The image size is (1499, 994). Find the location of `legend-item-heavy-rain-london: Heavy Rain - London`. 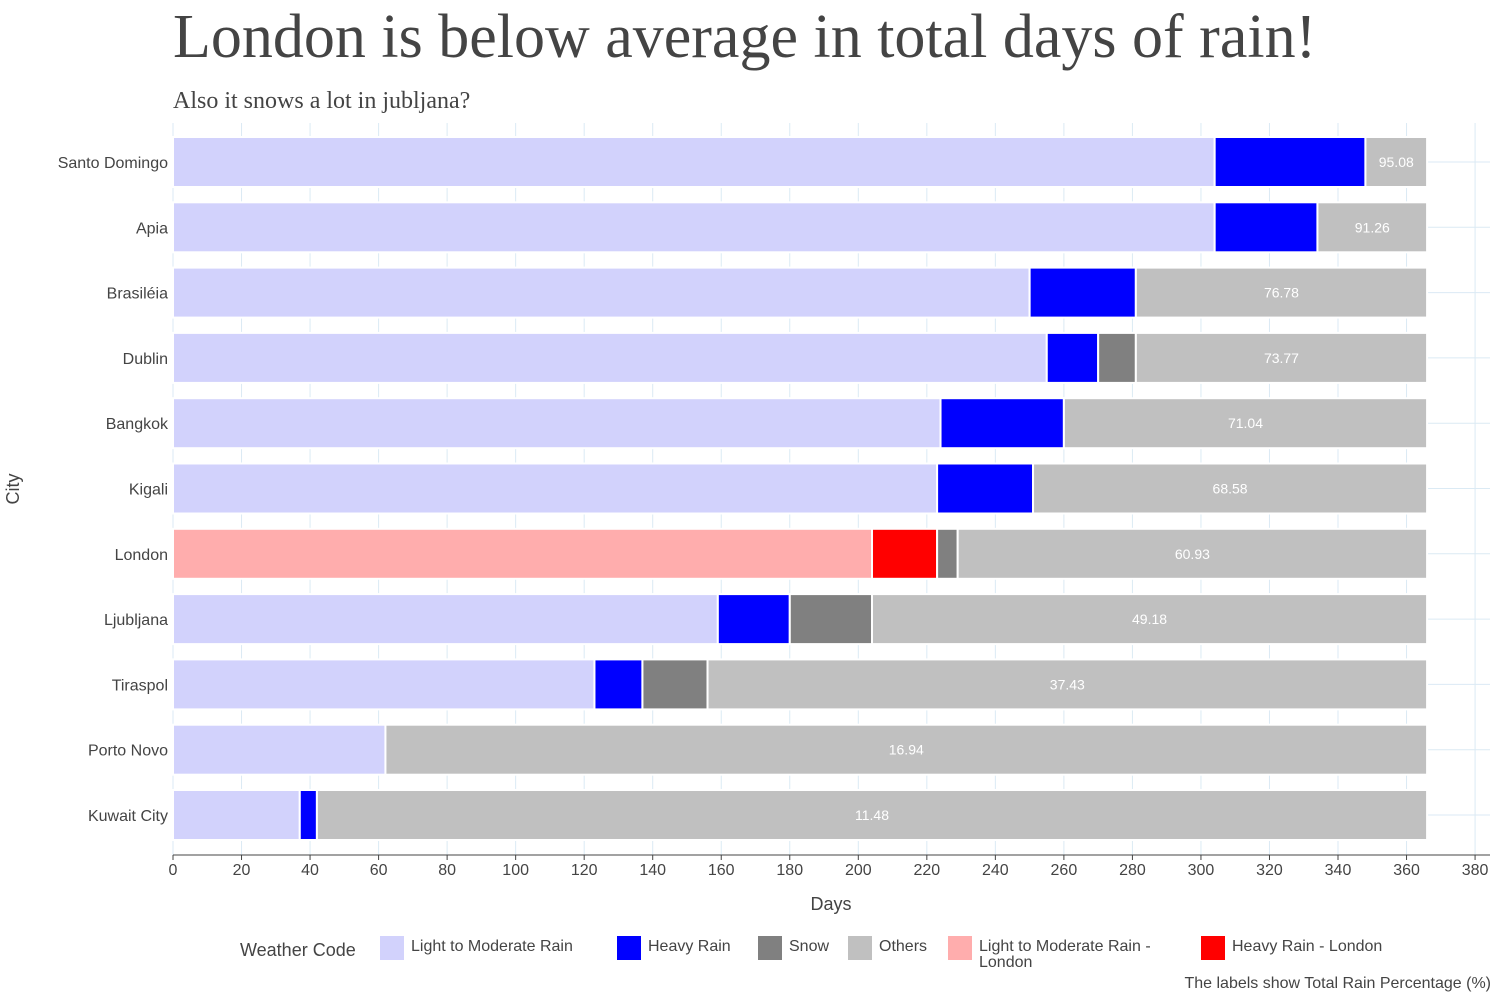

legend-item-heavy-rain-london: Heavy Rain - London is located at coordinates (1326, 948).